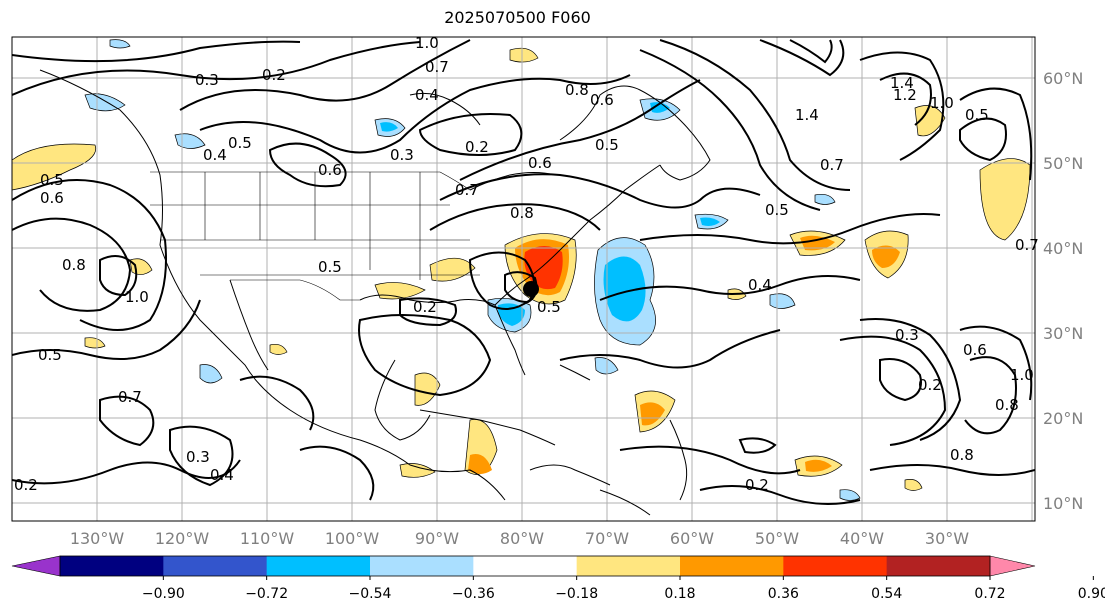 The height and width of the screenshot is (615, 1105). Describe the element at coordinates (886, 594) in the screenshot. I see `colorbar-tick-label: 0.54` at that location.